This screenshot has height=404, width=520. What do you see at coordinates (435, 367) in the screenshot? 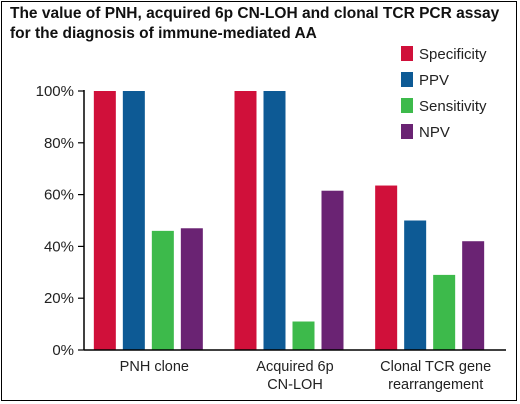
I see `x-tick-label: Clonal TCR gene` at bounding box center [435, 367].